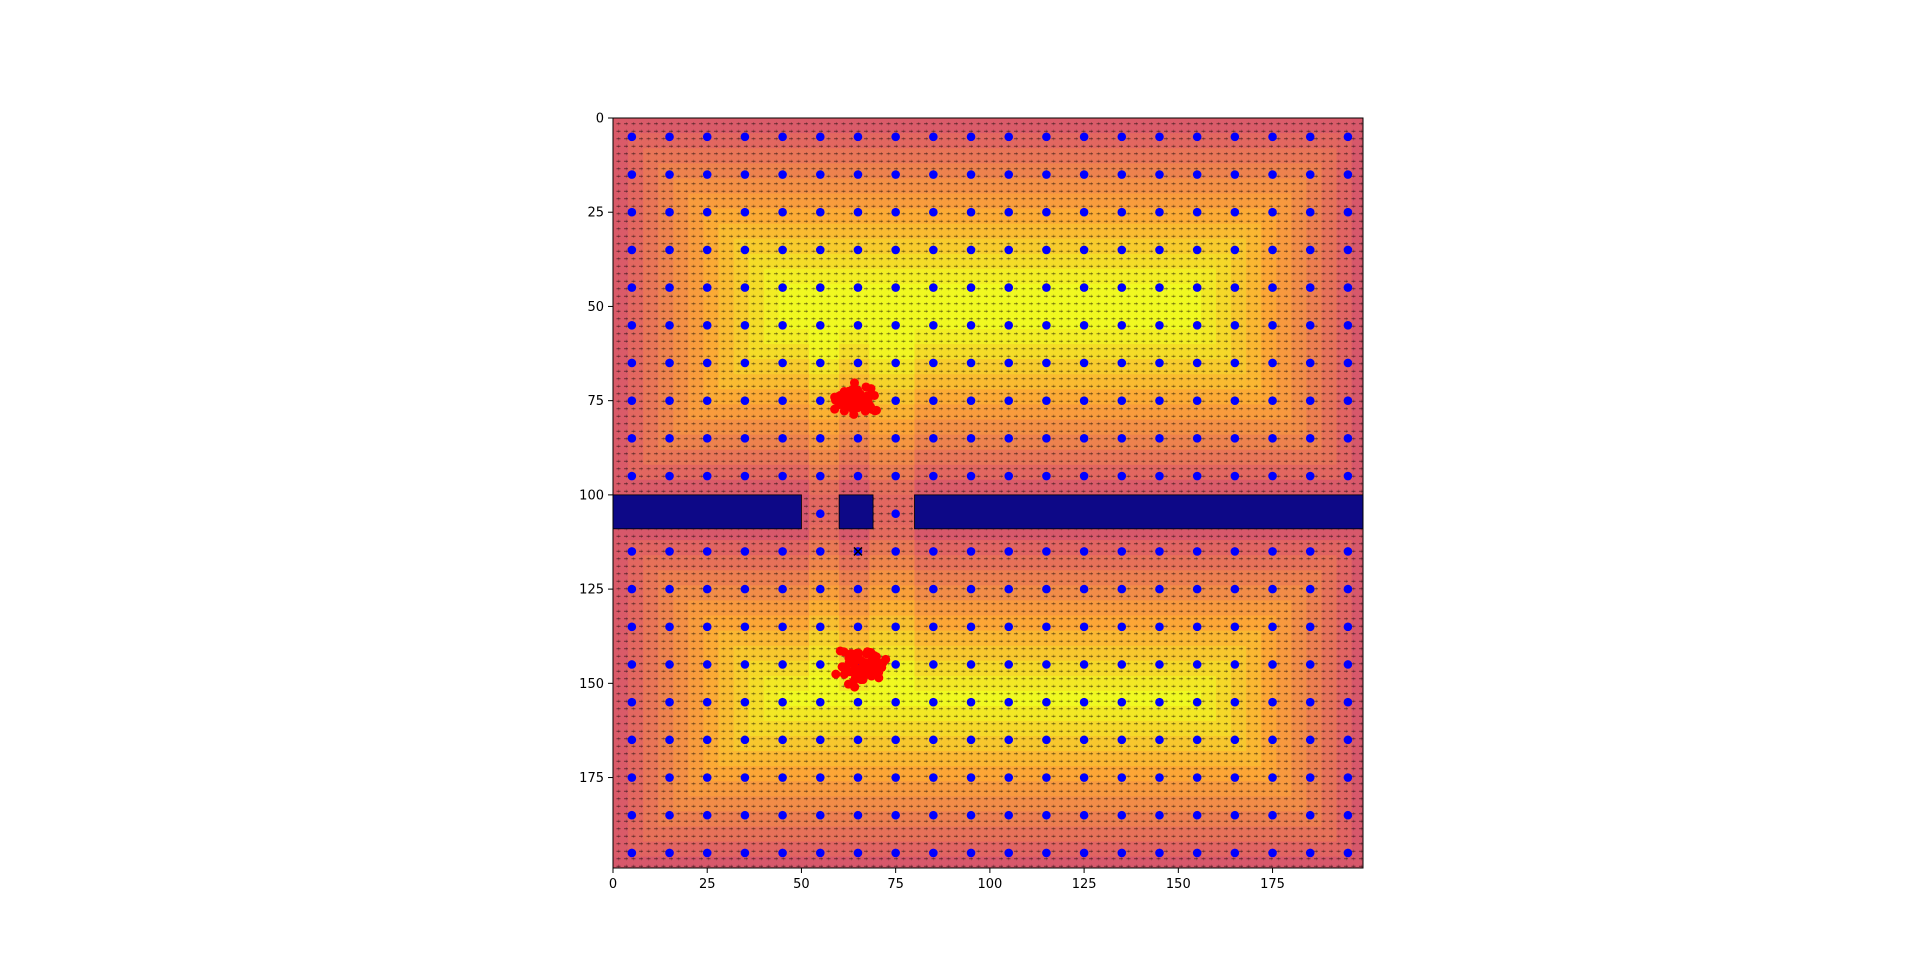 This screenshot has width=1907, height=965. What do you see at coordinates (591, 495) in the screenshot?
I see `y-tick-label: 100` at bounding box center [591, 495].